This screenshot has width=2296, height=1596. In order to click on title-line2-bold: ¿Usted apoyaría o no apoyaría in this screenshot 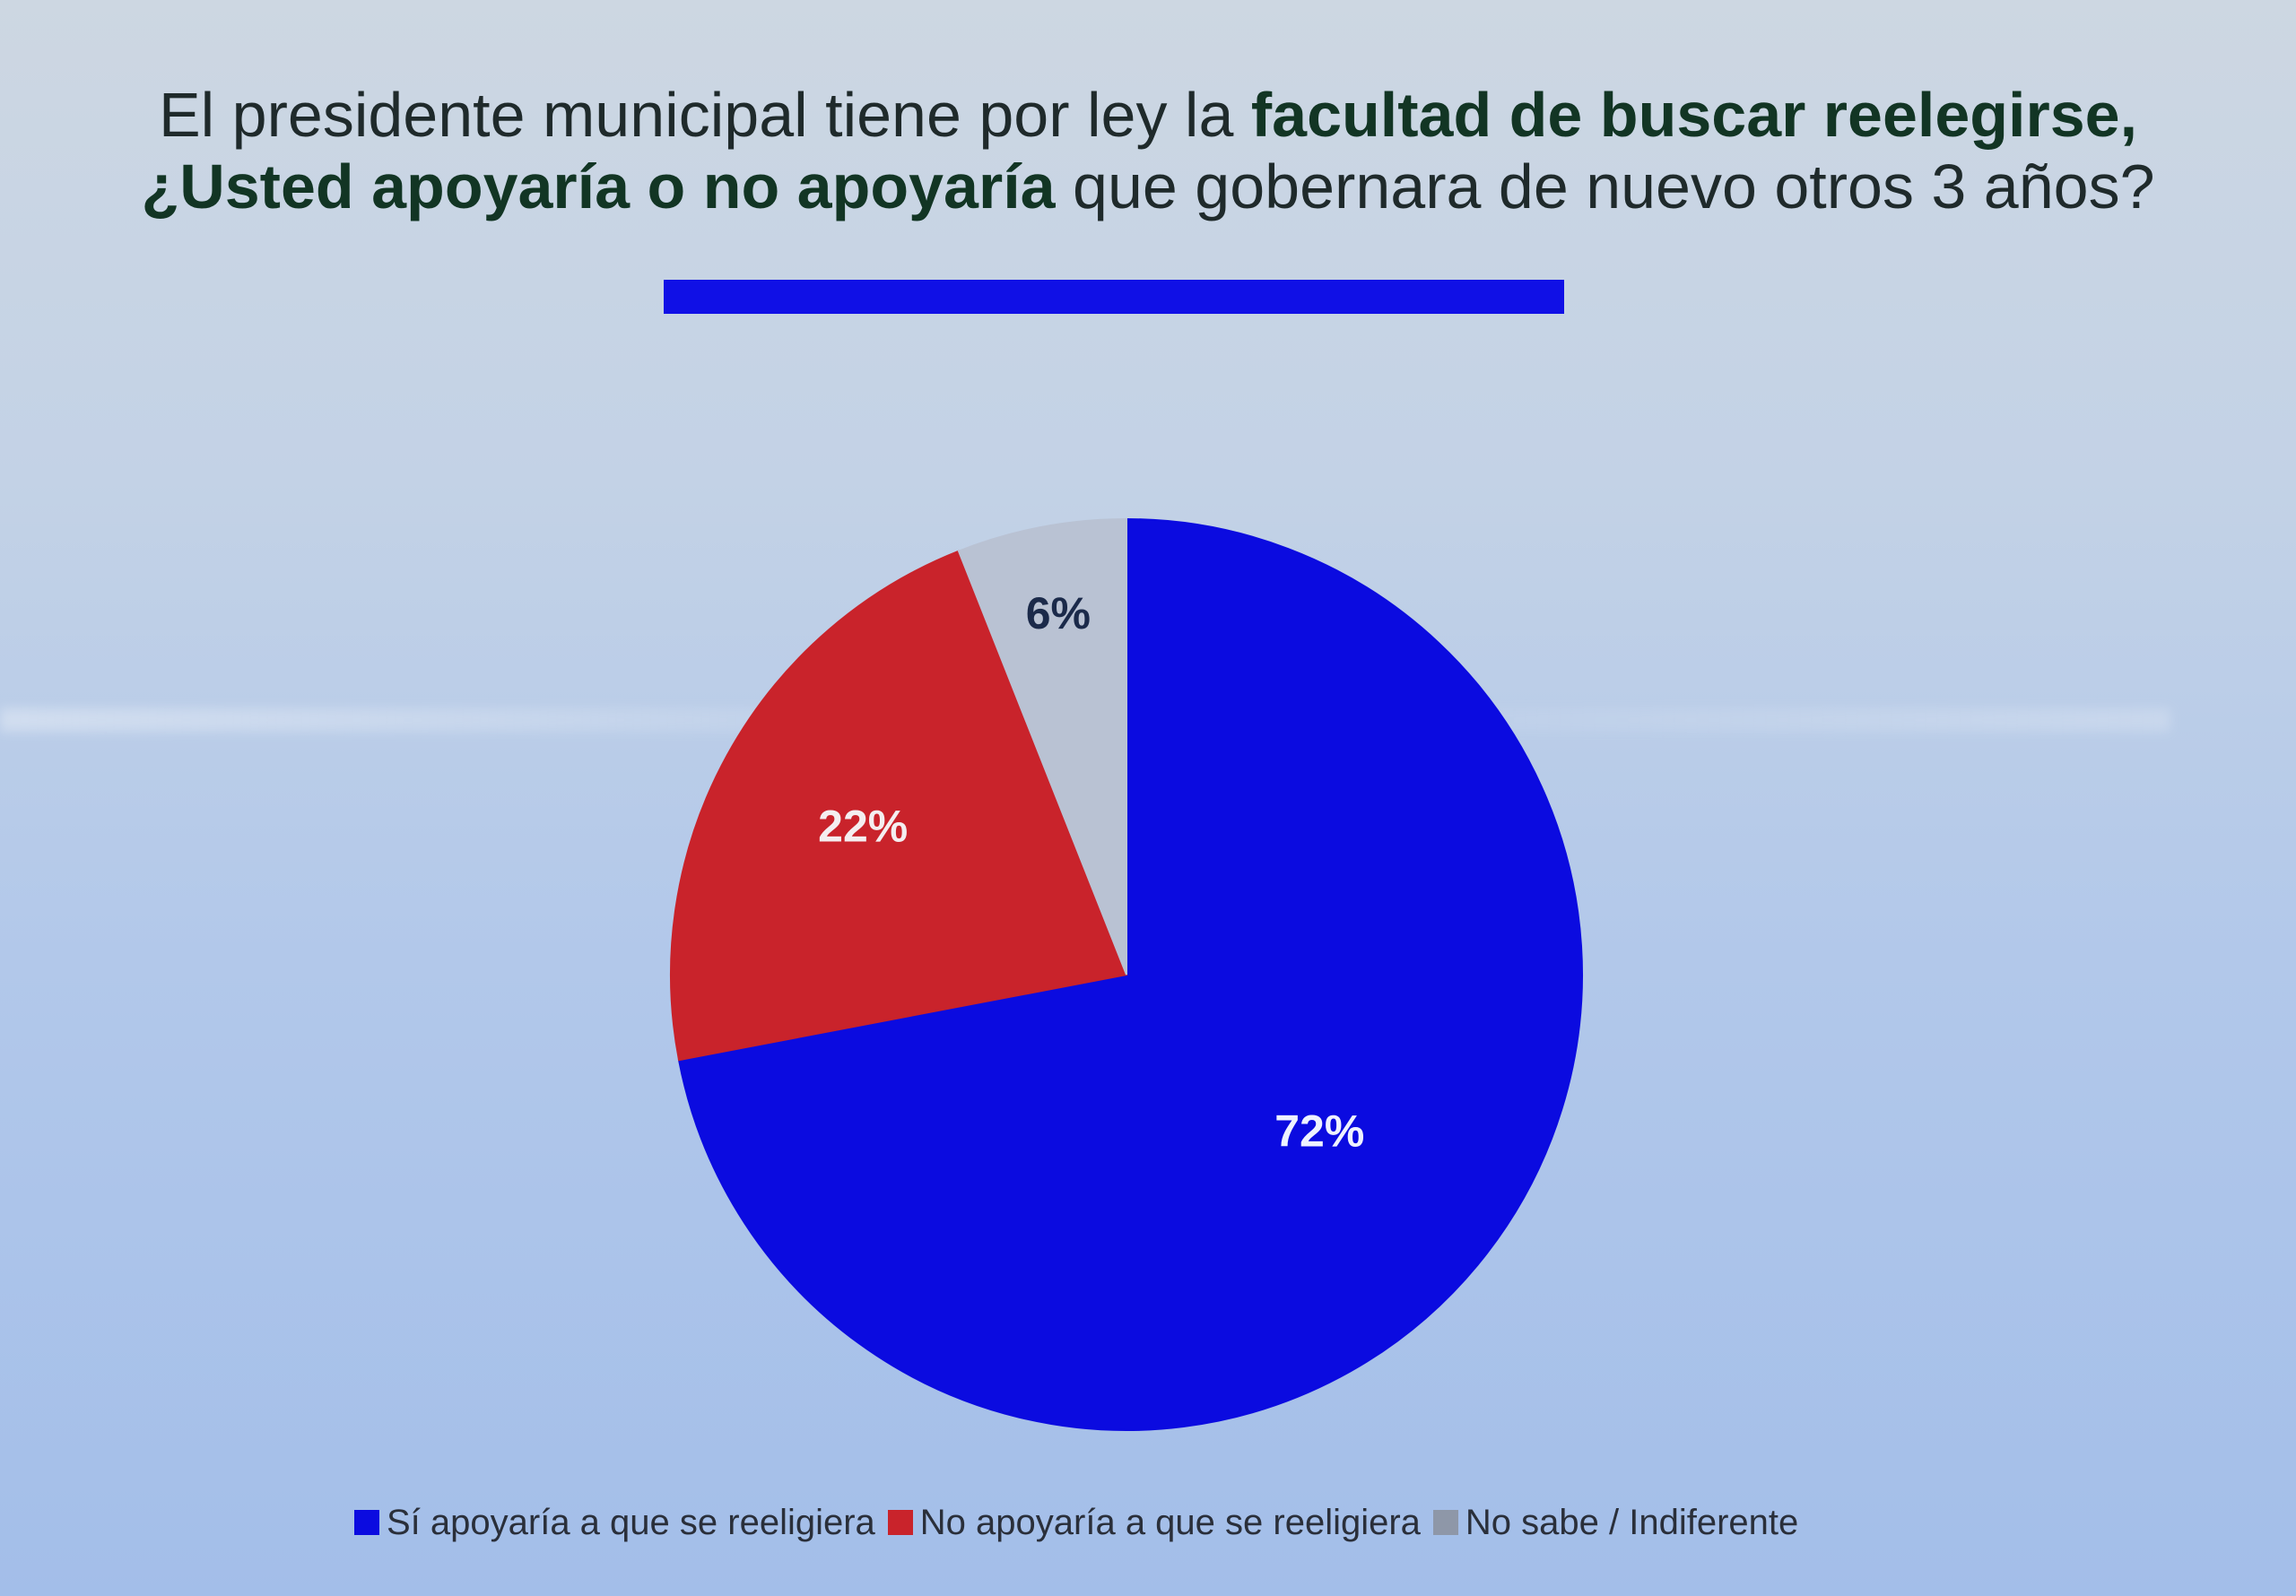, I will do `click(598, 186)`.